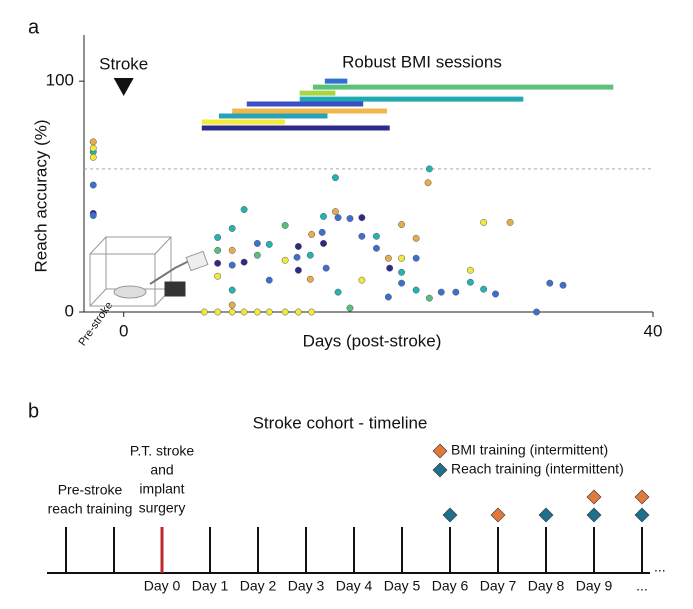 The height and width of the screenshot is (609, 693). I want to click on illustration, so click(149, 271).